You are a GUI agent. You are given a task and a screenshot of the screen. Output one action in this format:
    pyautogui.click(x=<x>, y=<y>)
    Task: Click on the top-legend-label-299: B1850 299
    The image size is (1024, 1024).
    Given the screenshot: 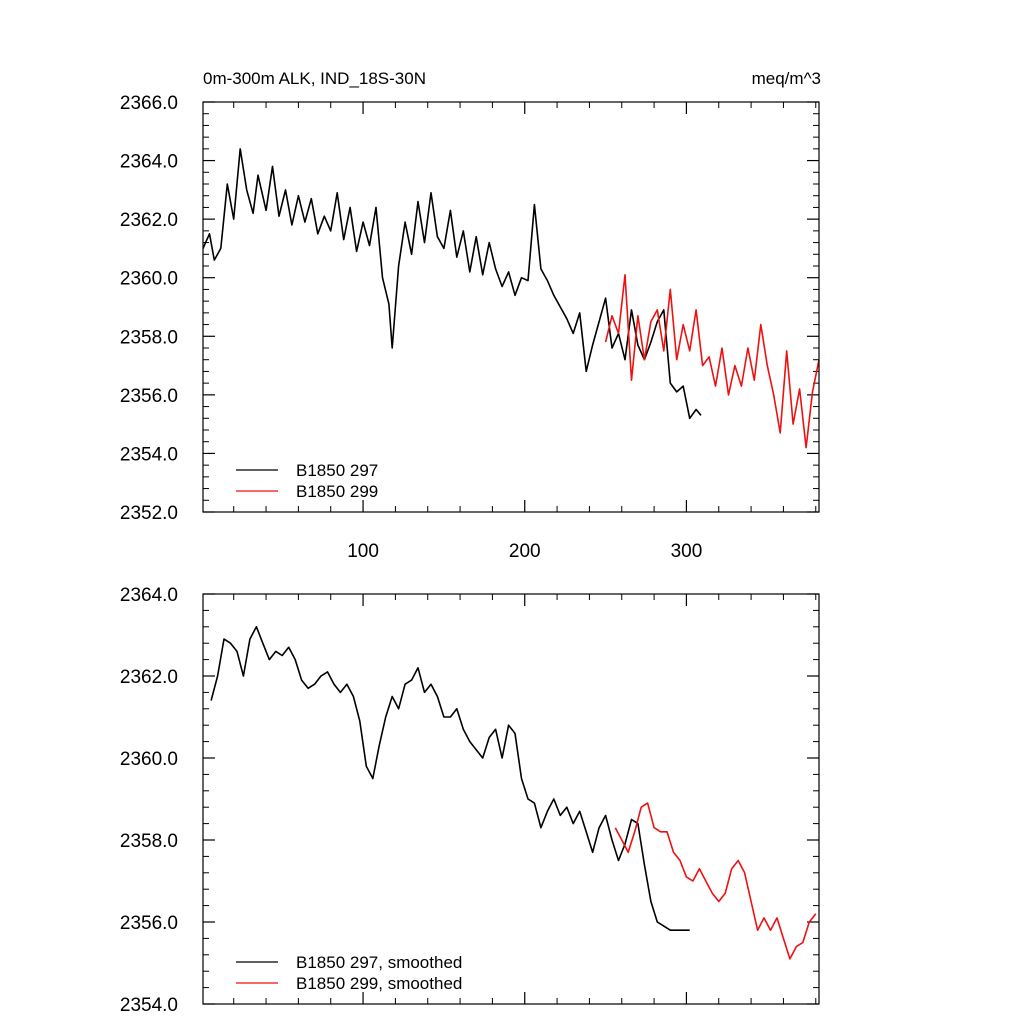 What is the action you would take?
    pyautogui.click(x=337, y=491)
    